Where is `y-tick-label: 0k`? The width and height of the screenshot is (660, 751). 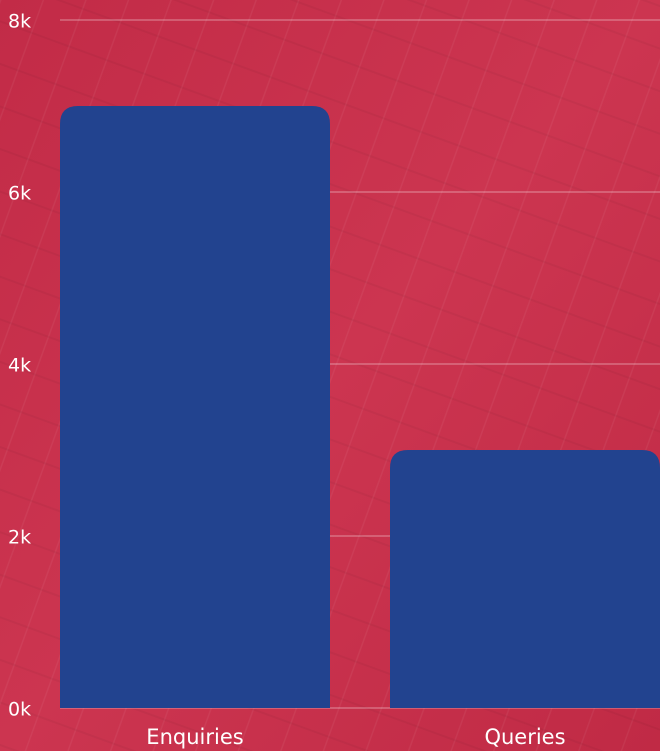
y-tick-label: 0k is located at coordinates (19, 710).